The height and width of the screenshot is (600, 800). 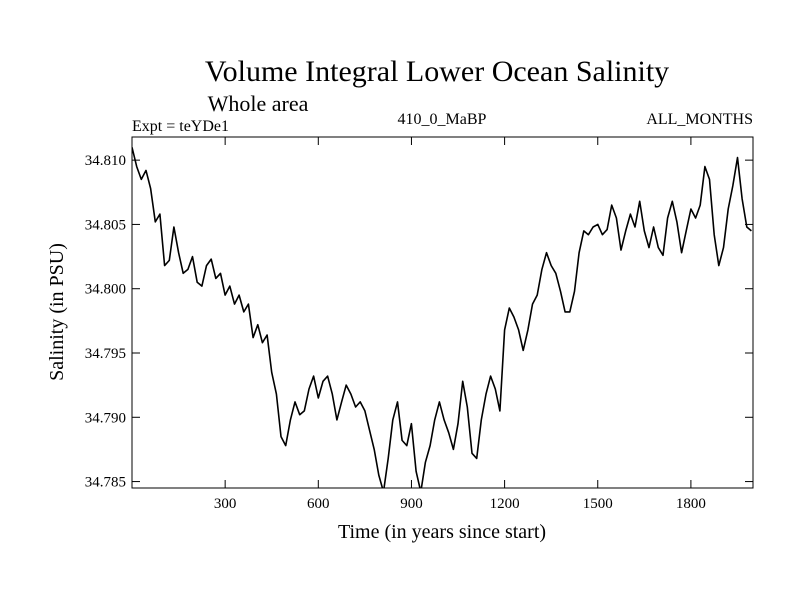 What do you see at coordinates (105, 418) in the screenshot?
I see `y-tick-label: 34.790` at bounding box center [105, 418].